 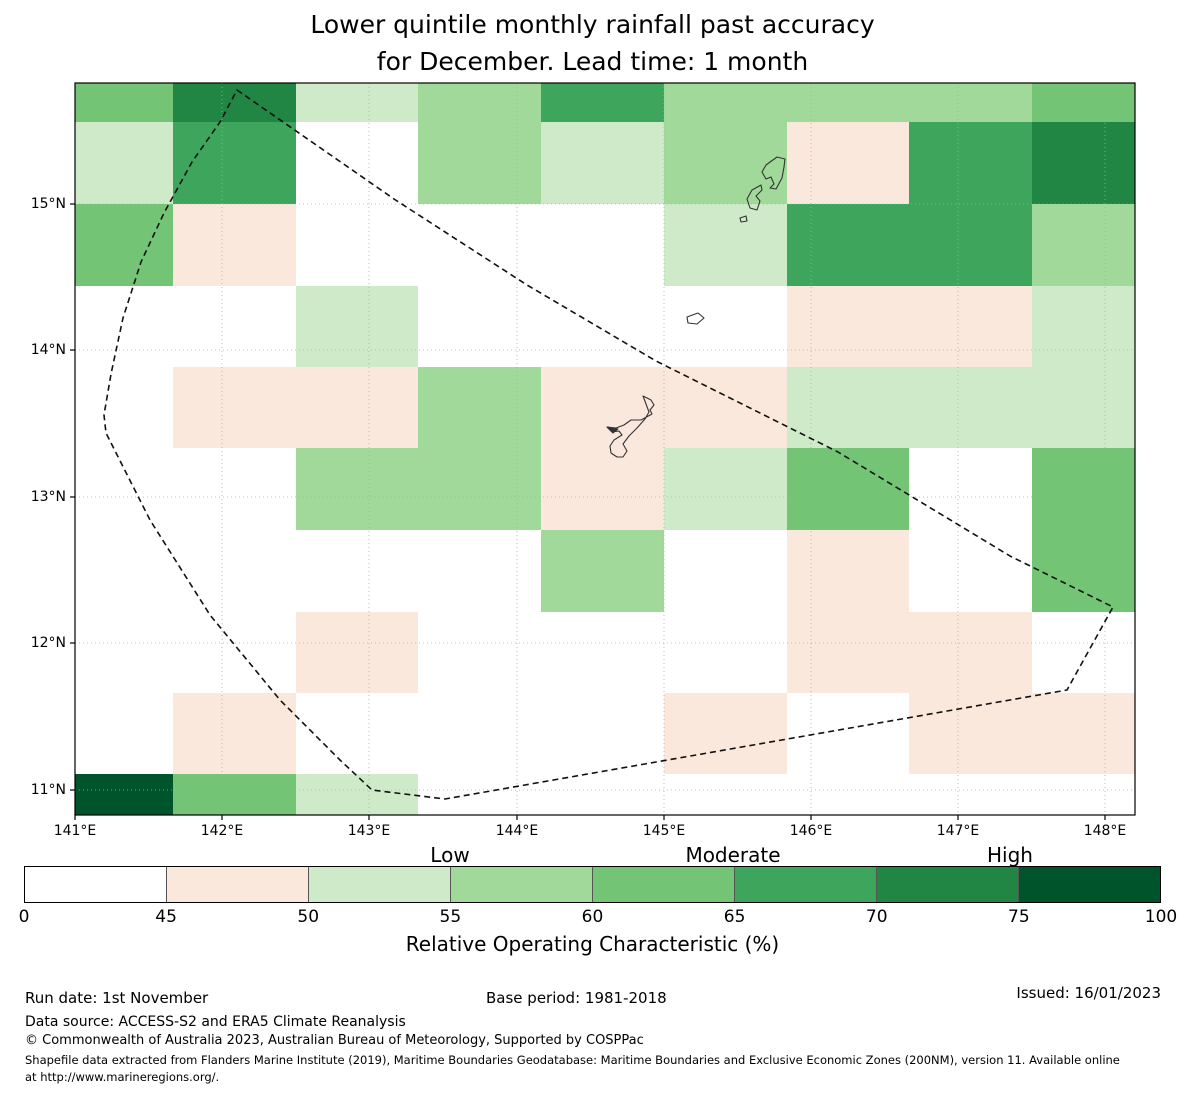 What do you see at coordinates (592, 944) in the screenshot?
I see `colorbar-axis-label: Relative Operating Characteristic (%)` at bounding box center [592, 944].